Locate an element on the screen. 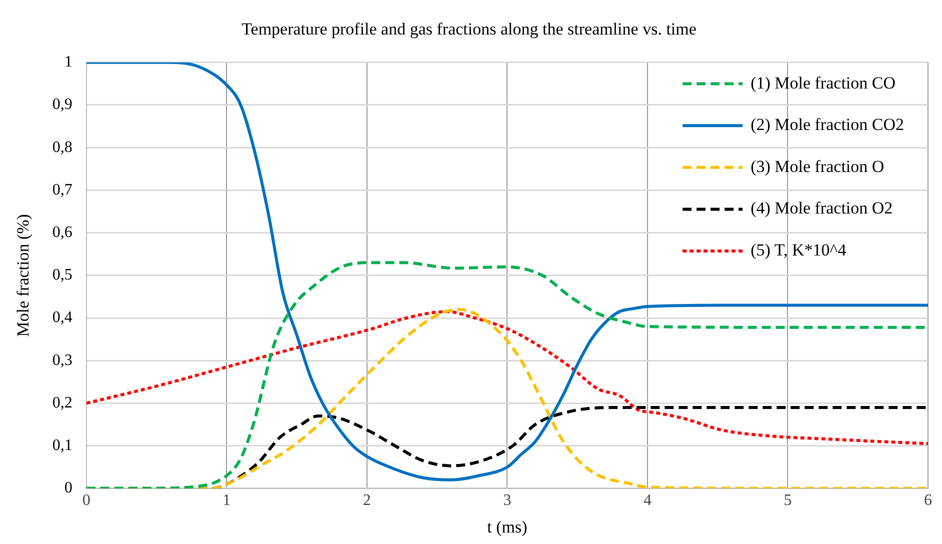 The height and width of the screenshot is (544, 942). y-tick-label: 0,4 is located at coordinates (62, 317).